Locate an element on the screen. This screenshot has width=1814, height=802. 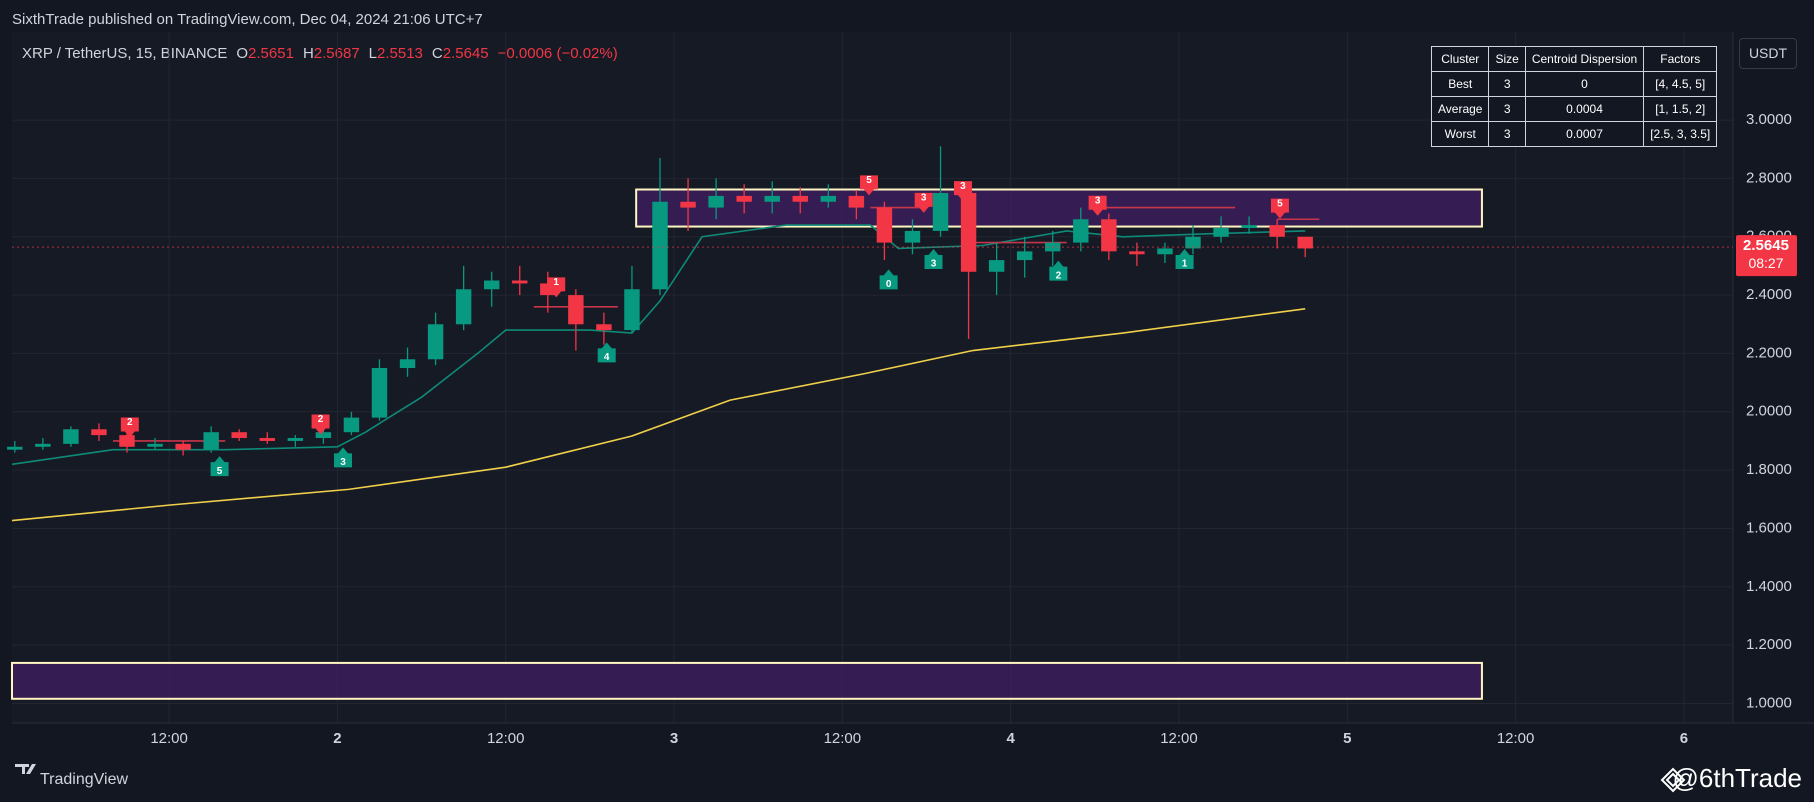
table-row: Best 3 0 [4, 4.5, 5] is located at coordinates (1574, 84).